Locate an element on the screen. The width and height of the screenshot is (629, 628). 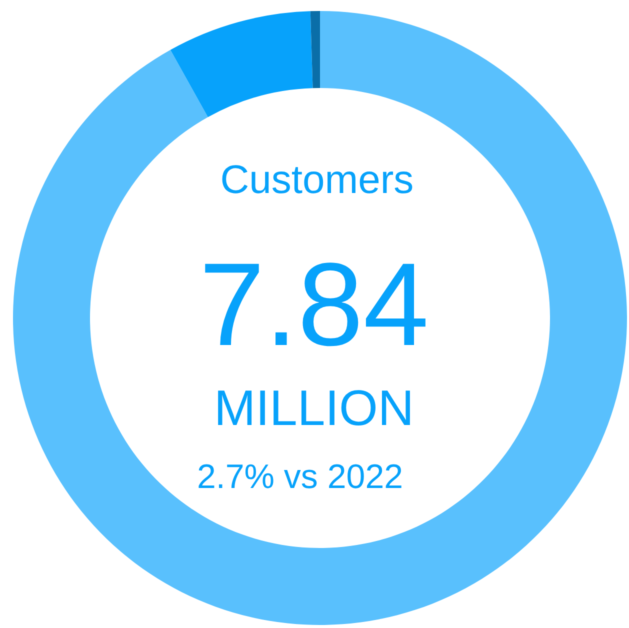
text: MILLION is located at coordinates (314, 408).